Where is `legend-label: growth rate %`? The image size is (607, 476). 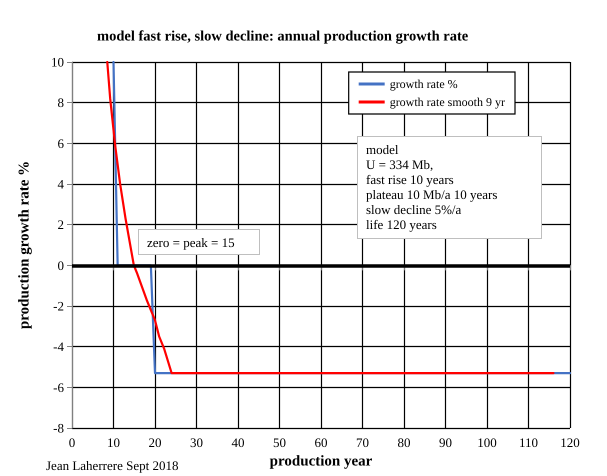
legend-label: growth rate % is located at coordinates (424, 84).